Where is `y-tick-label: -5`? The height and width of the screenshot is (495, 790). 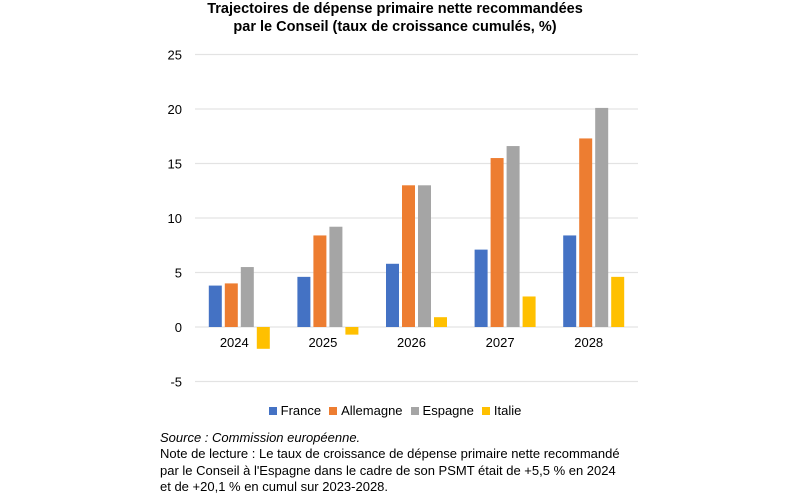 y-tick-label: -5 is located at coordinates (176, 382).